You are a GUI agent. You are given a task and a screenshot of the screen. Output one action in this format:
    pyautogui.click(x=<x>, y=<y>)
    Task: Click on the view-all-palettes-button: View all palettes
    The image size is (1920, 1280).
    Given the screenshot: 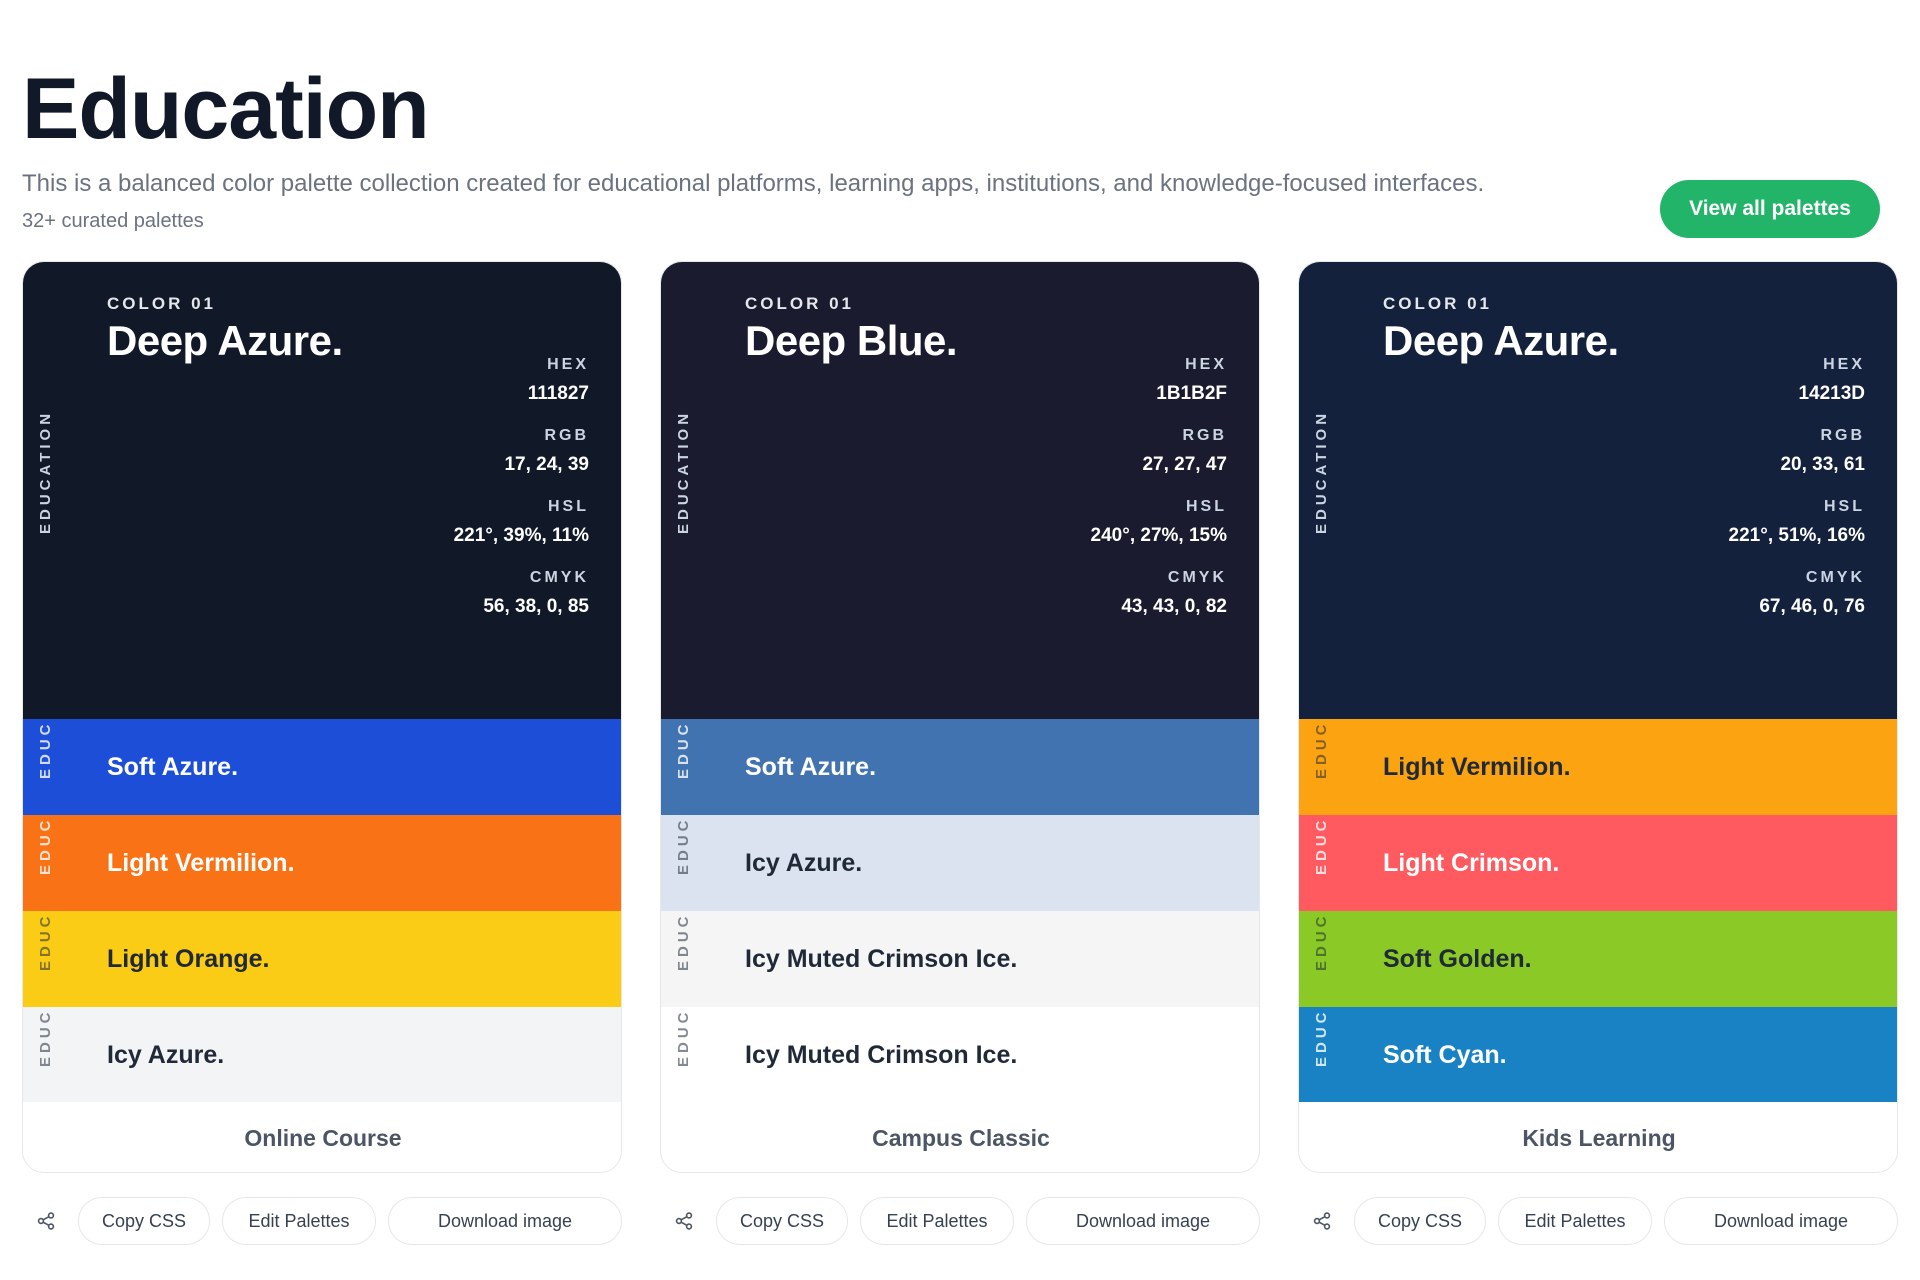 What is the action you would take?
    pyautogui.click(x=1770, y=209)
    